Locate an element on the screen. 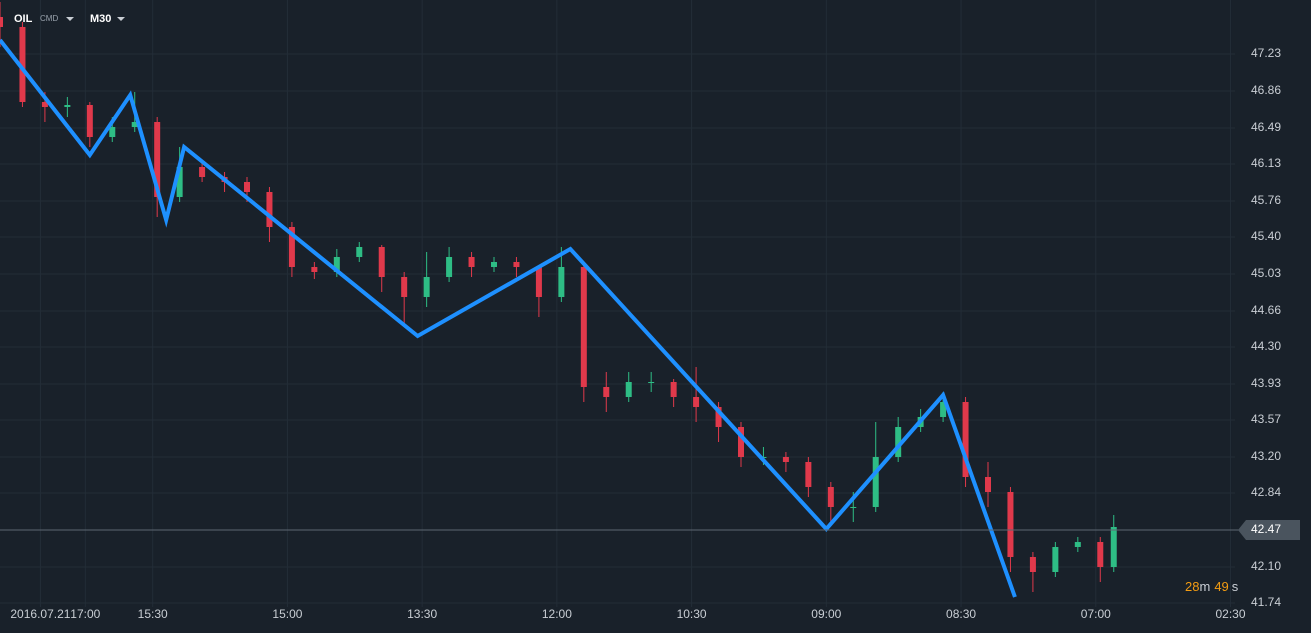 The height and width of the screenshot is (633, 1311). y-tick-label: 42.10 is located at coordinates (1266, 566).